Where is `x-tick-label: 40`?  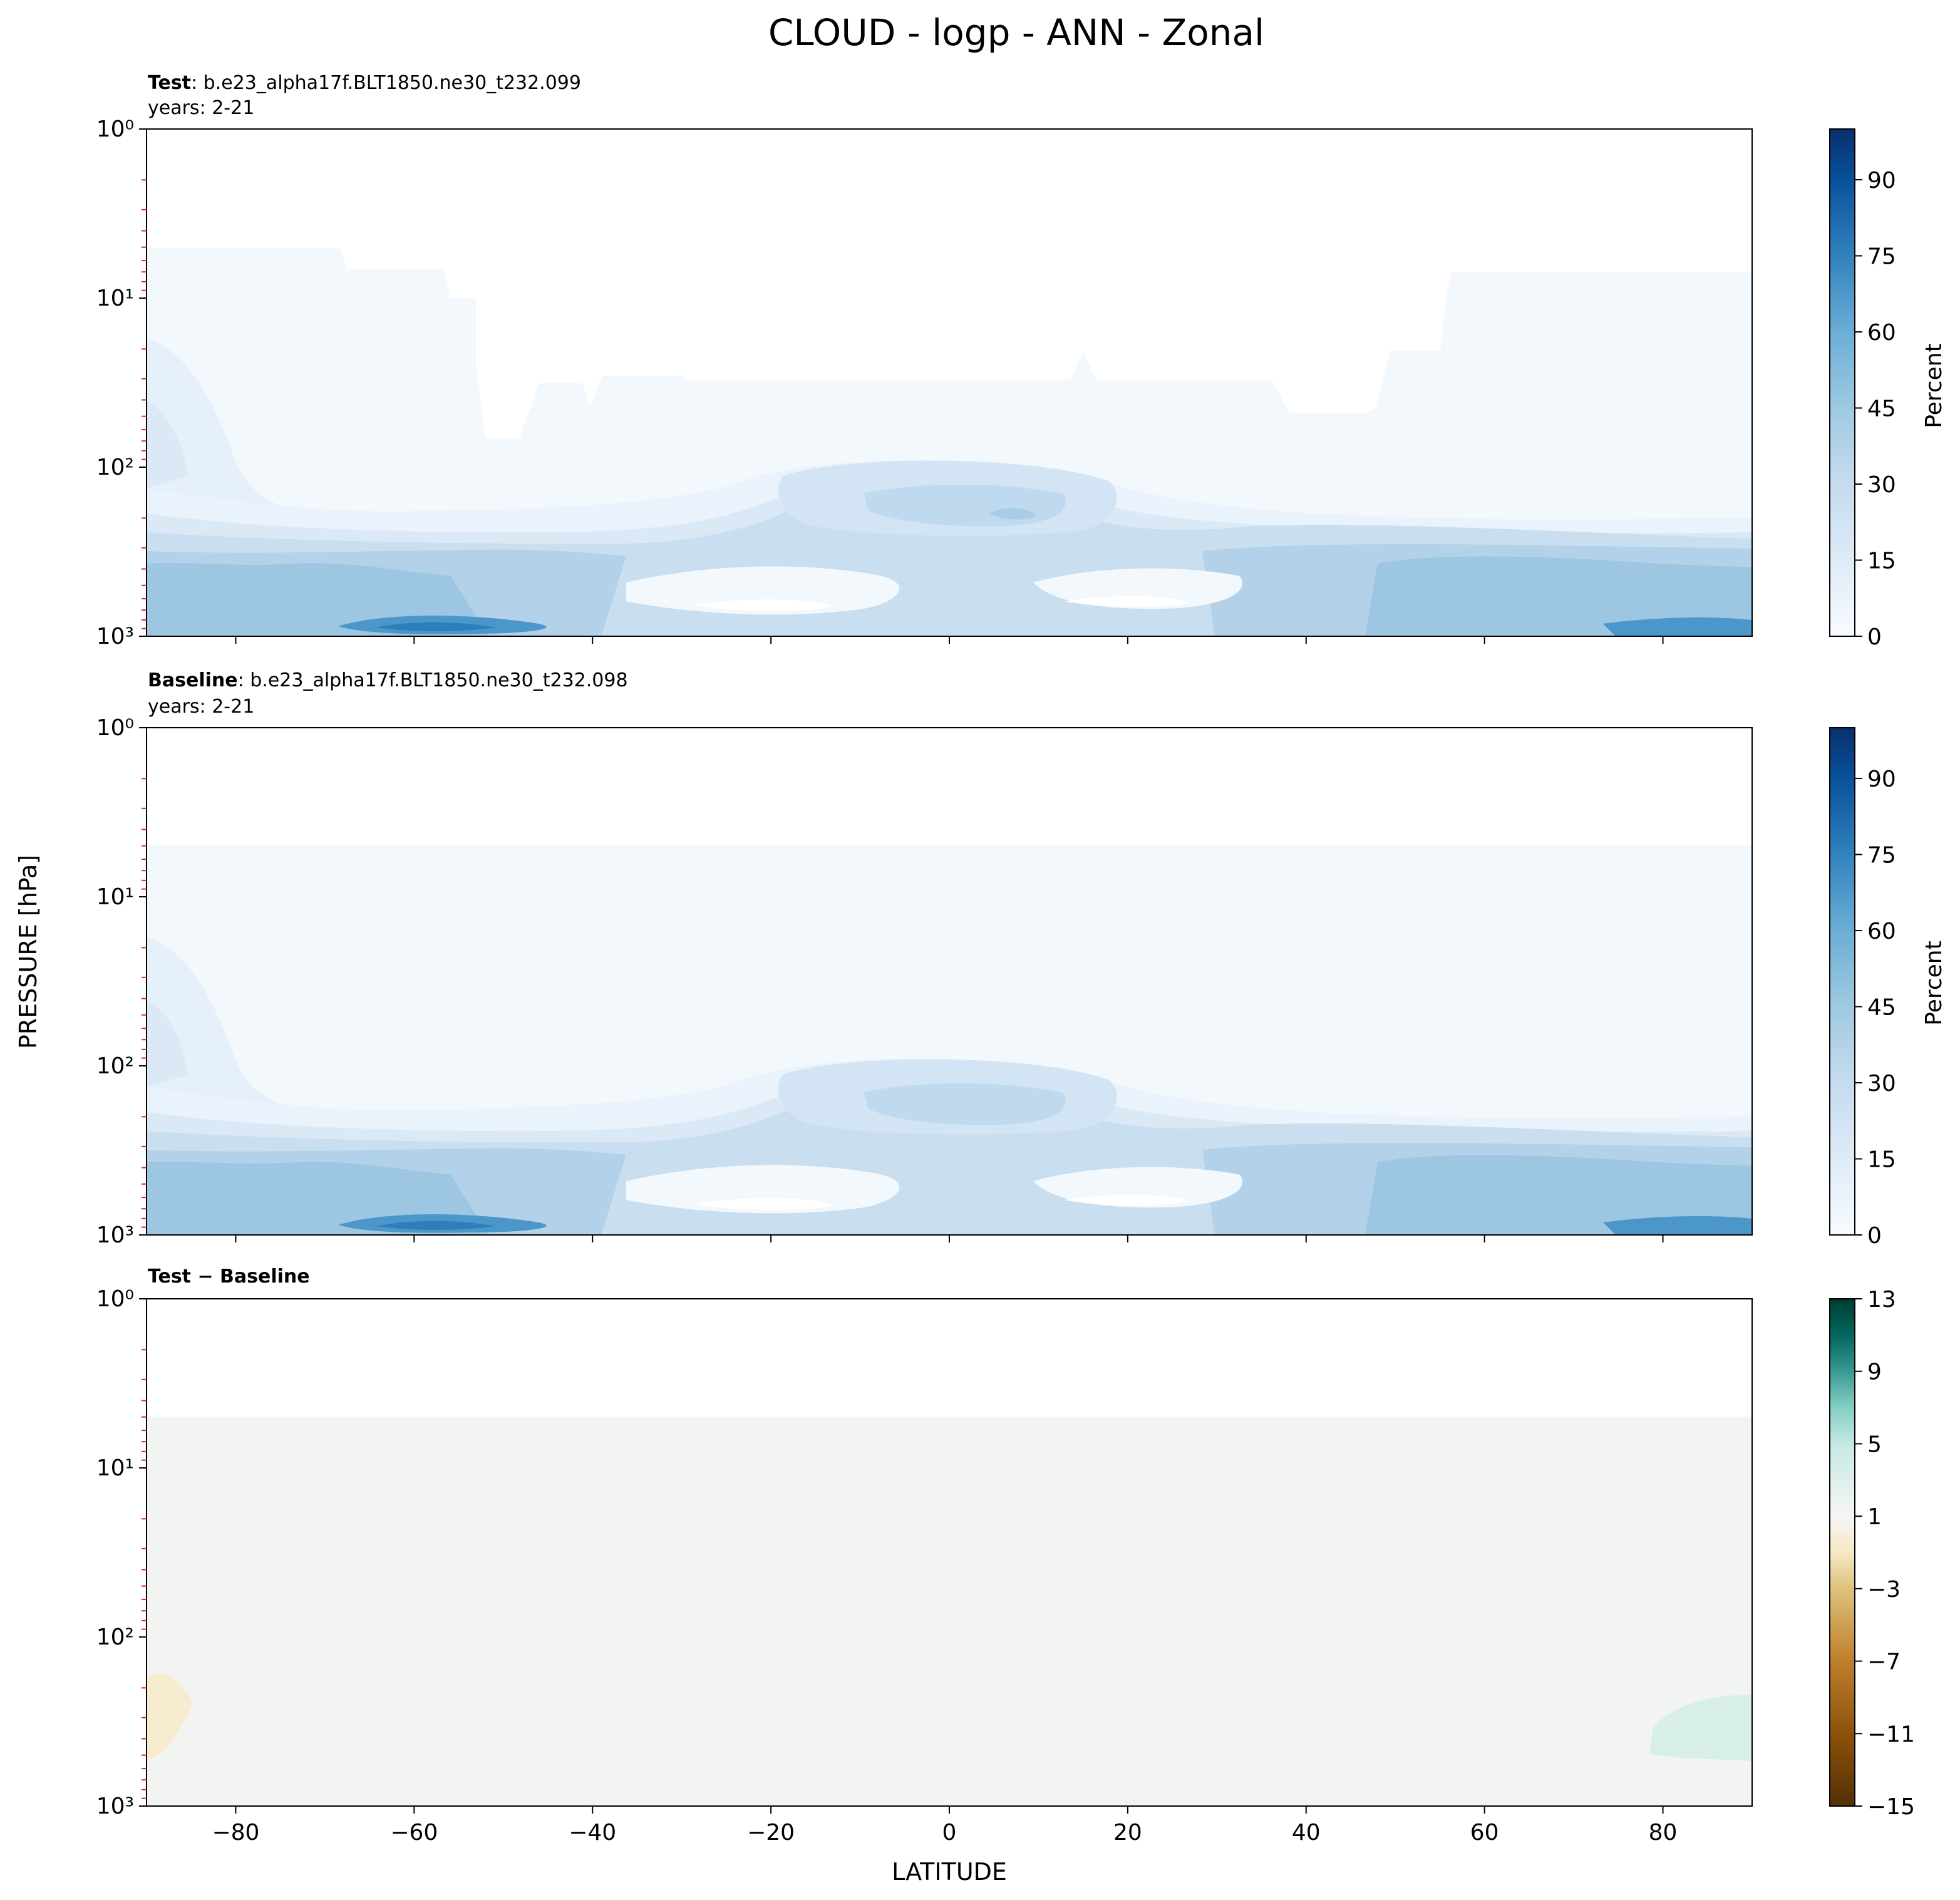 x-tick-label: 40 is located at coordinates (1306, 1833).